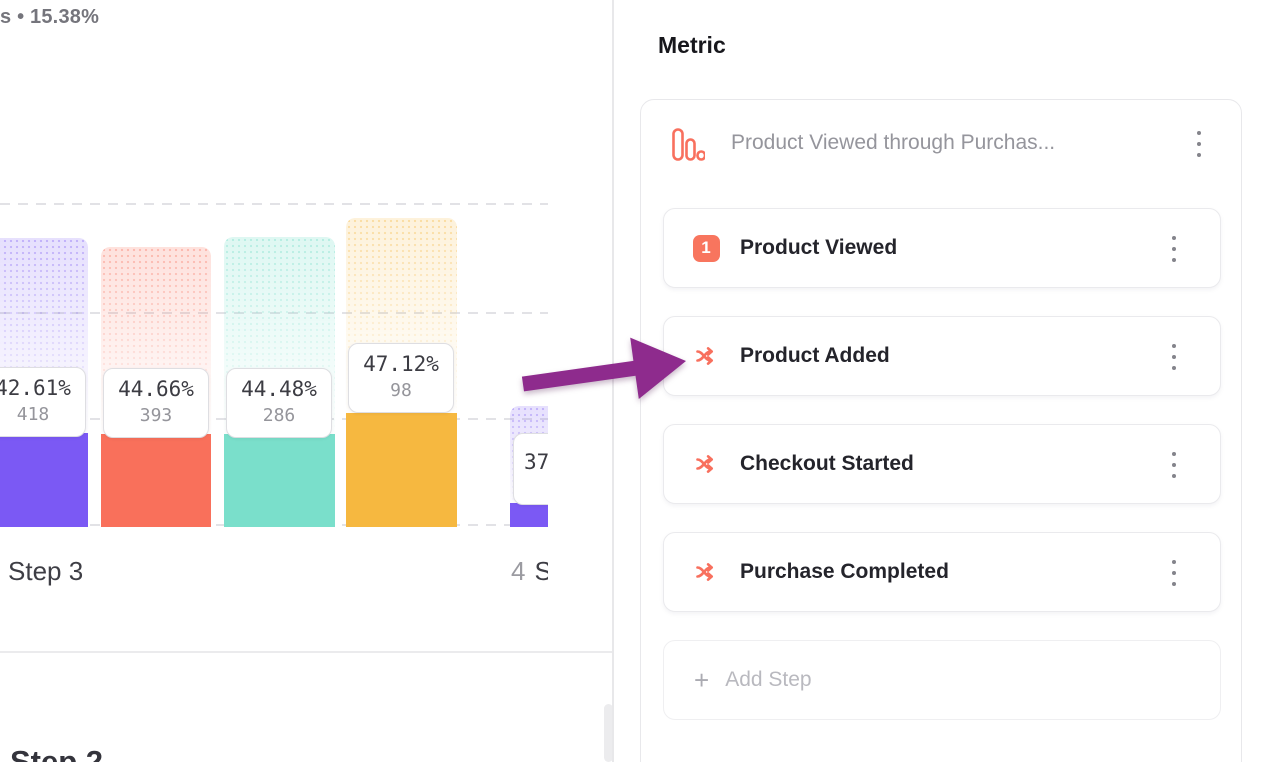 The height and width of the screenshot is (762, 1264). I want to click on funnel-step-row: Product Added, so click(942, 356).